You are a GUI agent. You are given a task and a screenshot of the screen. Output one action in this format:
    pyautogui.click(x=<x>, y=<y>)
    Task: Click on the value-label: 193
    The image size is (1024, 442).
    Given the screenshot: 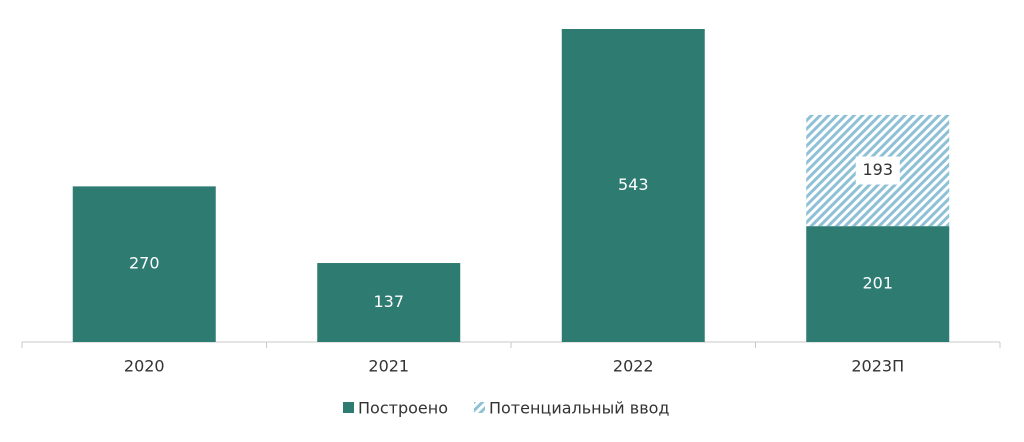 What is the action you would take?
    pyautogui.click(x=877, y=169)
    